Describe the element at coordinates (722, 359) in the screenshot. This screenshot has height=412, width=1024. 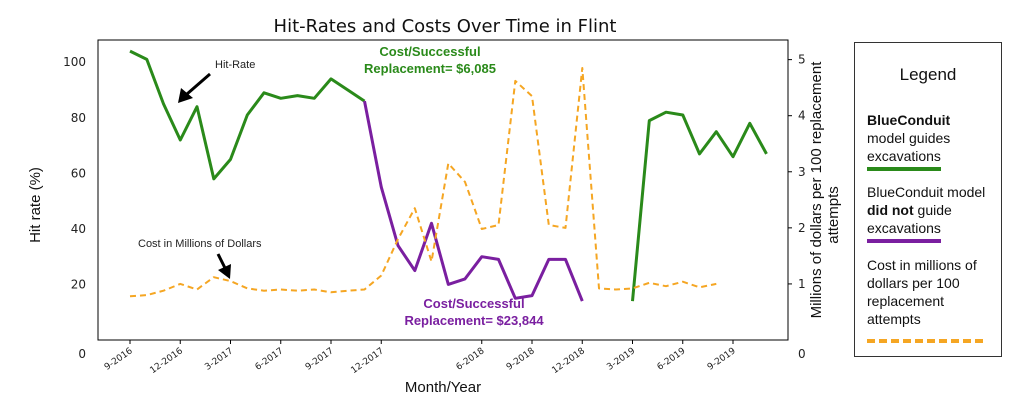
I see `x-tick-label: 9-2019` at that location.